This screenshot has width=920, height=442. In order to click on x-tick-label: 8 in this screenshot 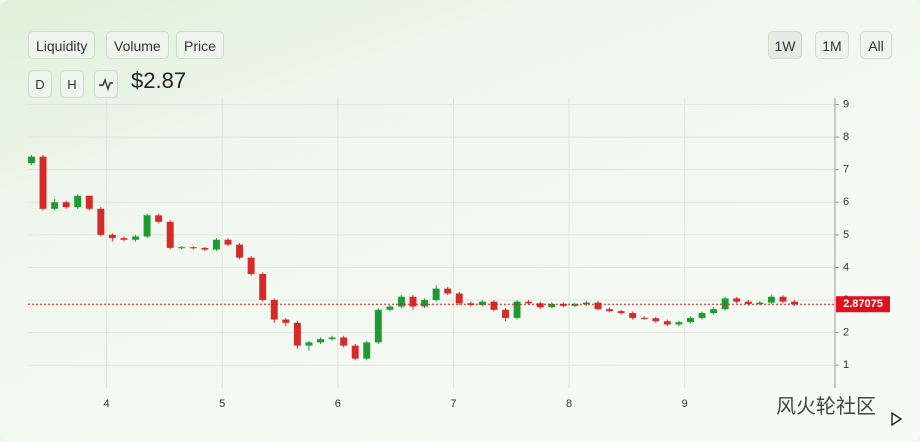, I will do `click(569, 404)`.